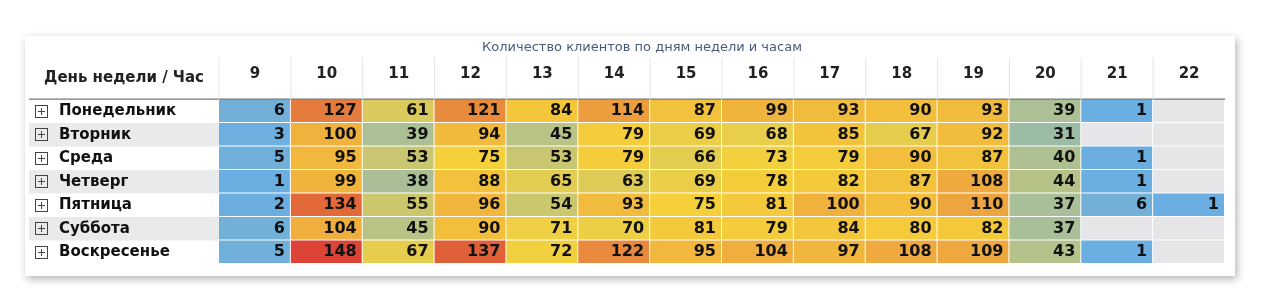  I want to click on x-tick-label: 14, so click(614, 73).